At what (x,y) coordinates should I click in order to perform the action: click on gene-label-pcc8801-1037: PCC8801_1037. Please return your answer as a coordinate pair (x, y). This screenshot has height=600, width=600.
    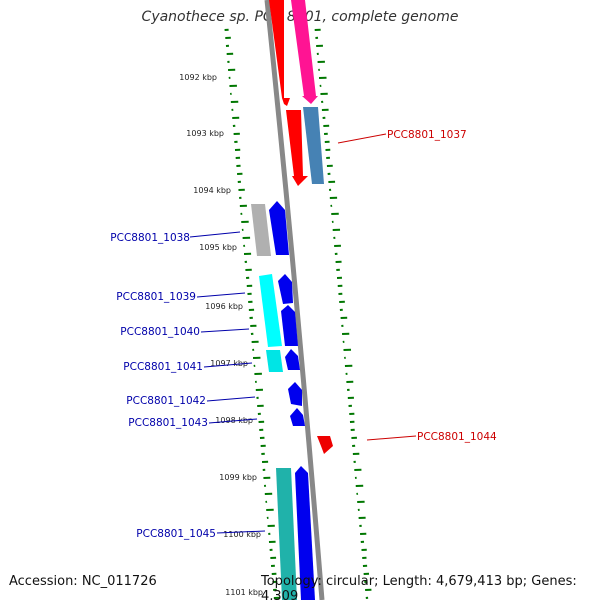
    Looking at the image, I should click on (427, 135).